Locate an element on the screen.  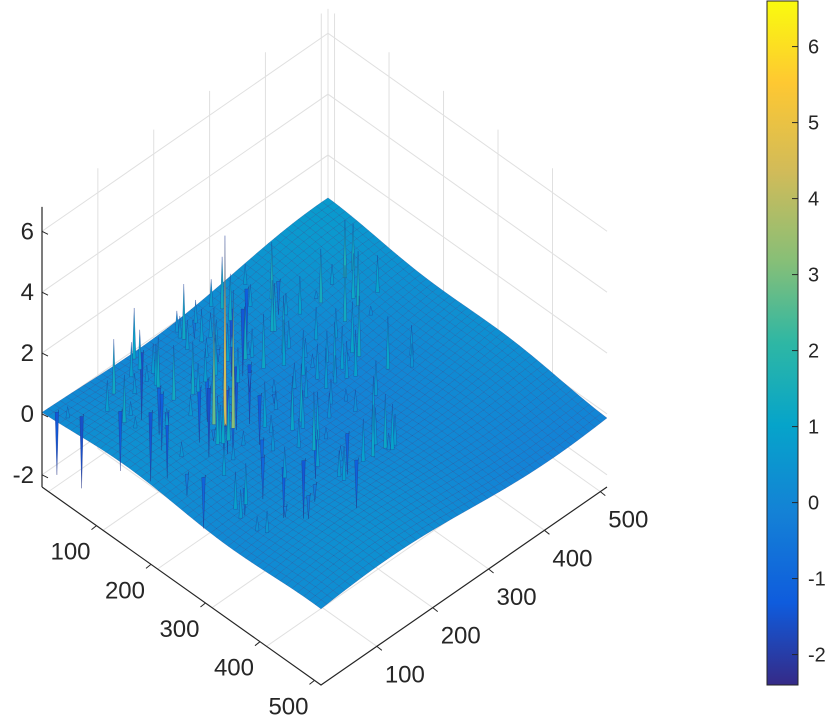
z-tick-label: 6 is located at coordinates (27, 231).